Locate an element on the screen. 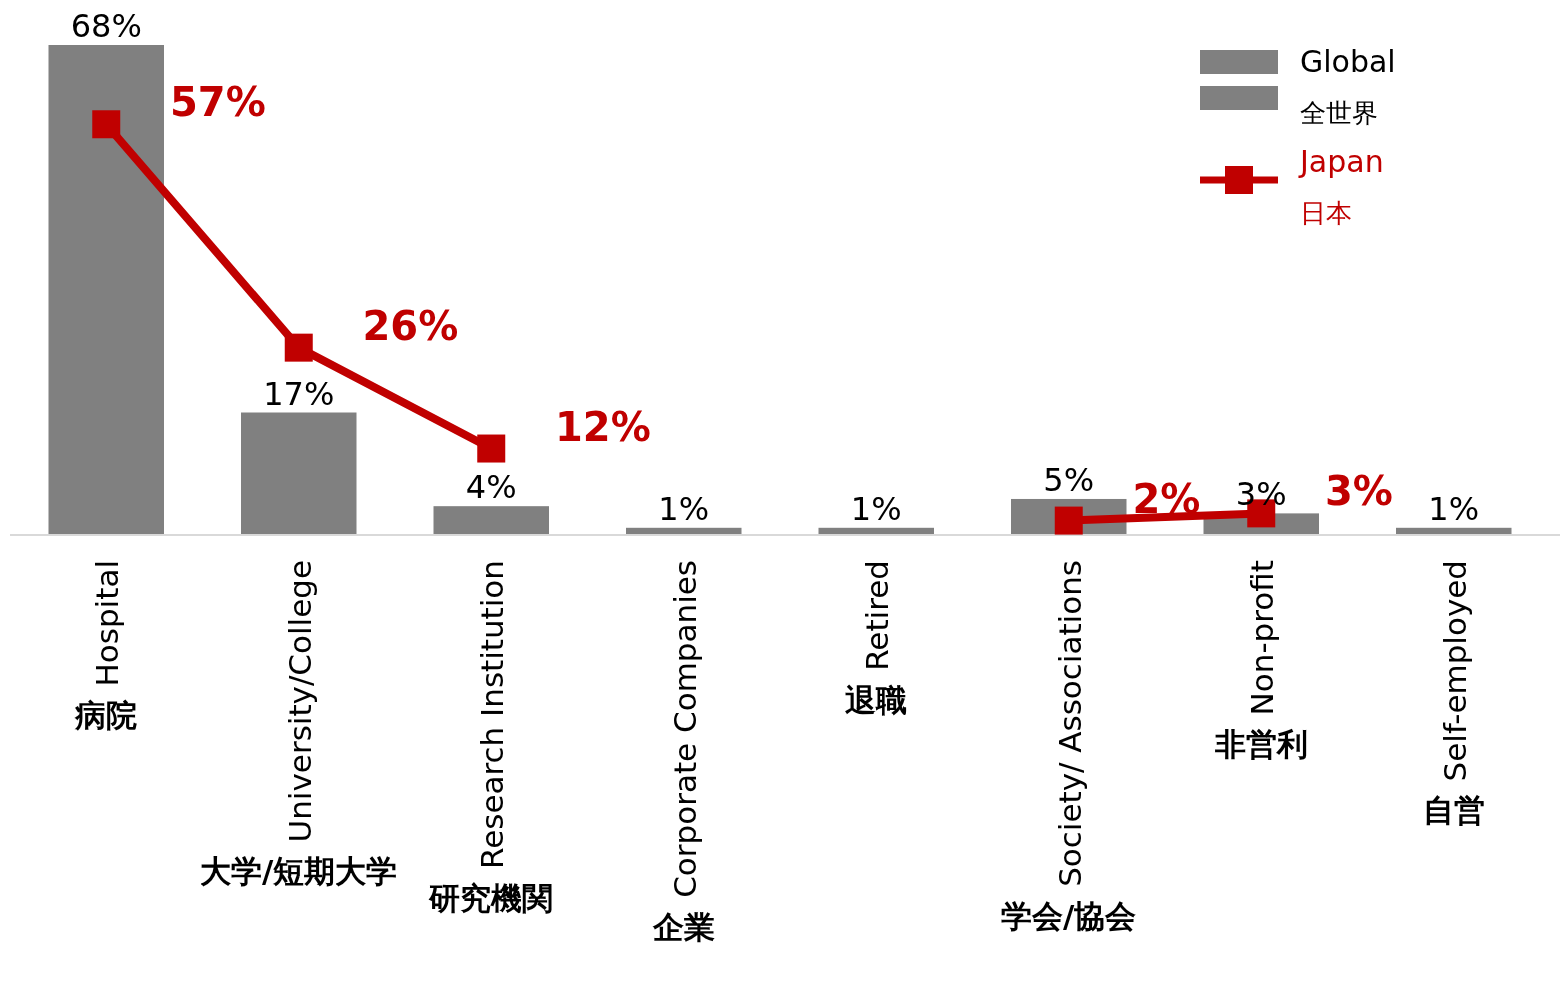 This screenshot has height=993, width=1560. x-tick-label: Research Institution 研究機関 is located at coordinates (491, 738).